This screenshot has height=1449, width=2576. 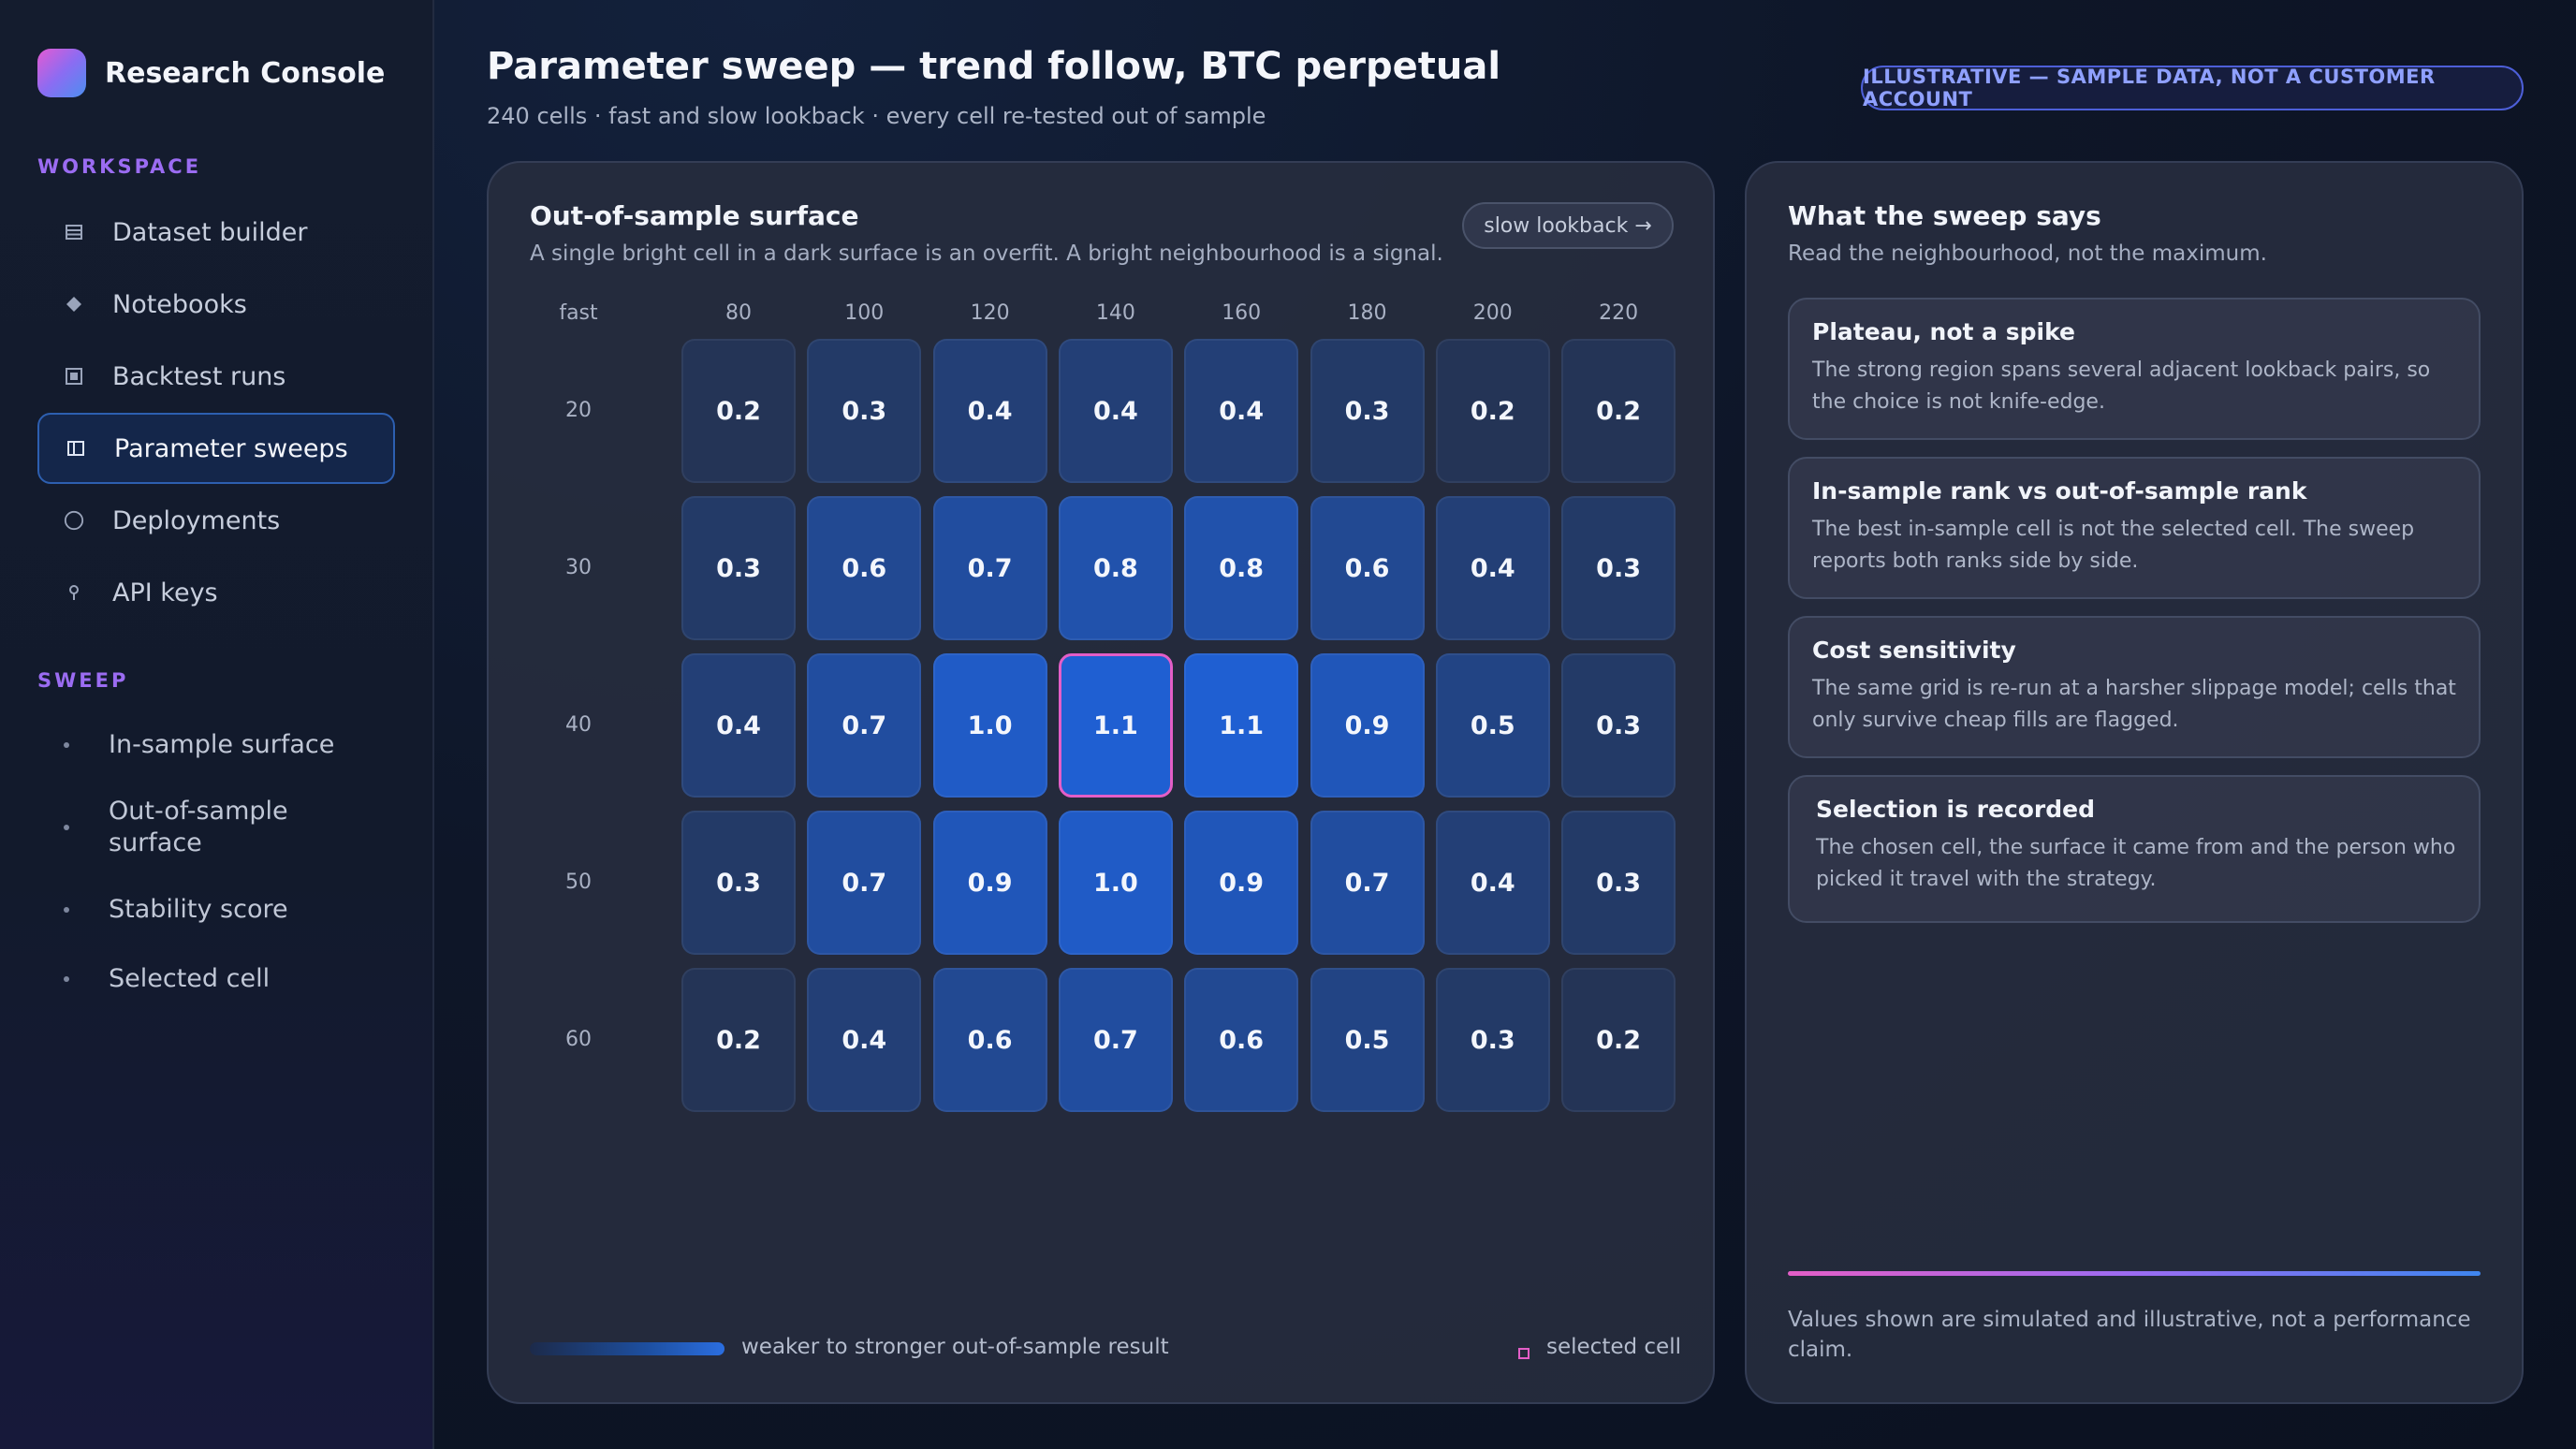 What do you see at coordinates (1619, 313) in the screenshot?
I see `x-tick-label: 220` at bounding box center [1619, 313].